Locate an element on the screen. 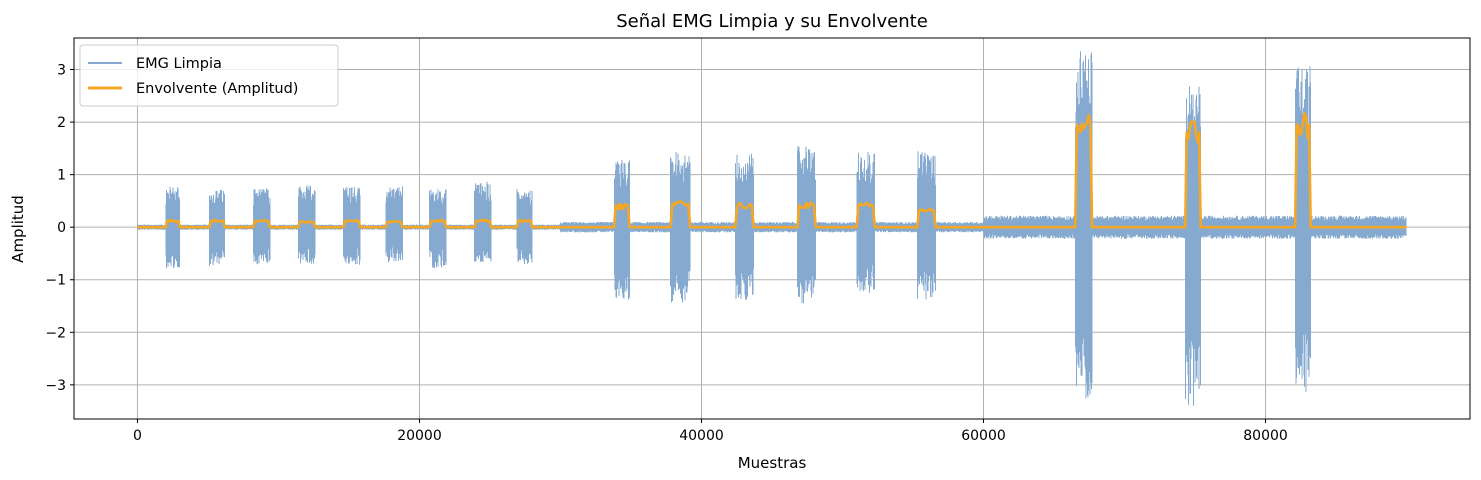  x-tick-label: 80000 is located at coordinates (1265, 436).